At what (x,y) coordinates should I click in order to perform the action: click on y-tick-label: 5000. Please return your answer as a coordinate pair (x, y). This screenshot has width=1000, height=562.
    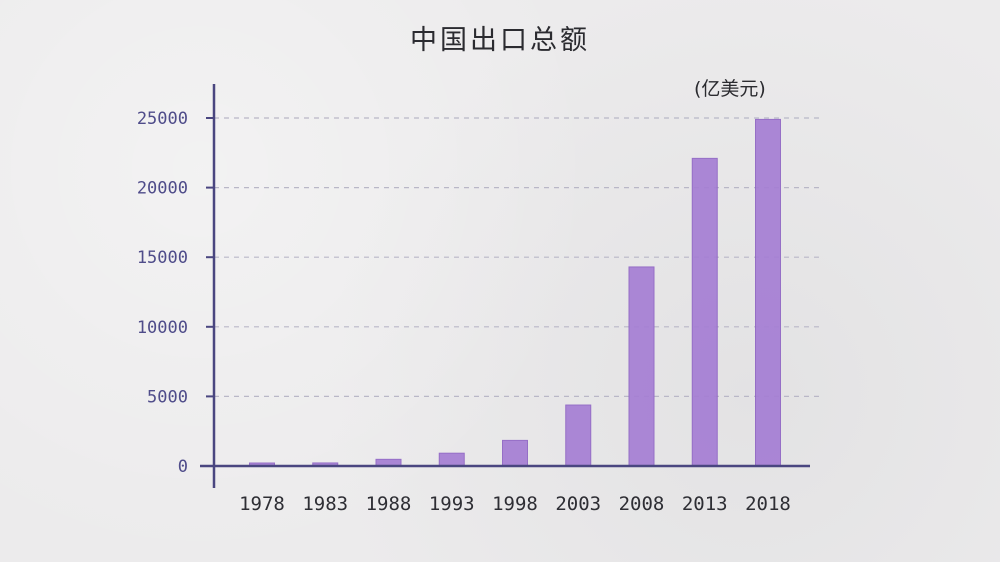
    Looking at the image, I should click on (167, 397).